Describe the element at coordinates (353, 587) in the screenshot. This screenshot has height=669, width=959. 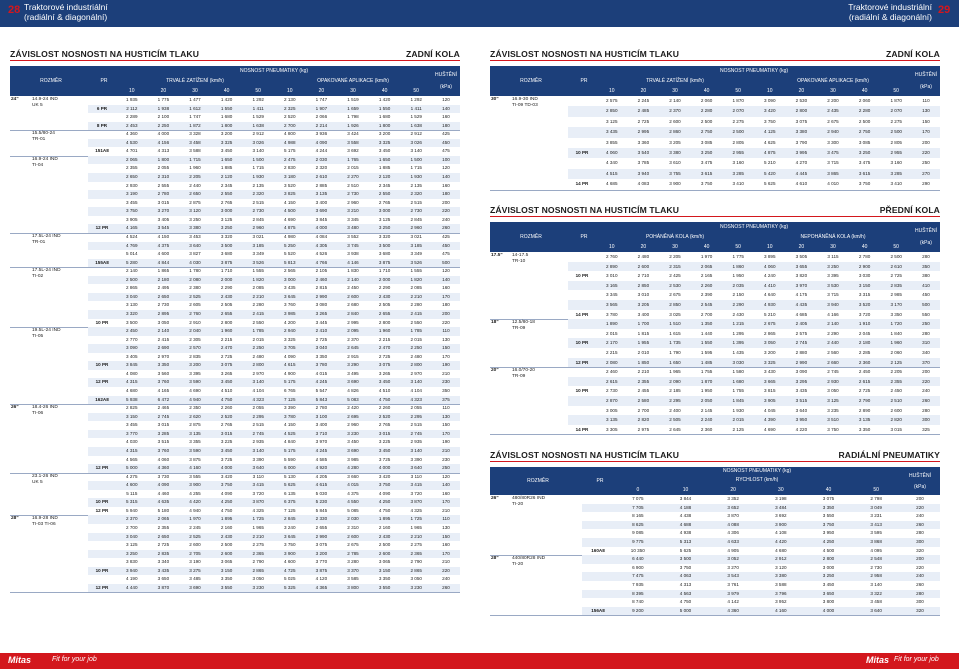
I see `left-load-cell: 3 800` at that location.